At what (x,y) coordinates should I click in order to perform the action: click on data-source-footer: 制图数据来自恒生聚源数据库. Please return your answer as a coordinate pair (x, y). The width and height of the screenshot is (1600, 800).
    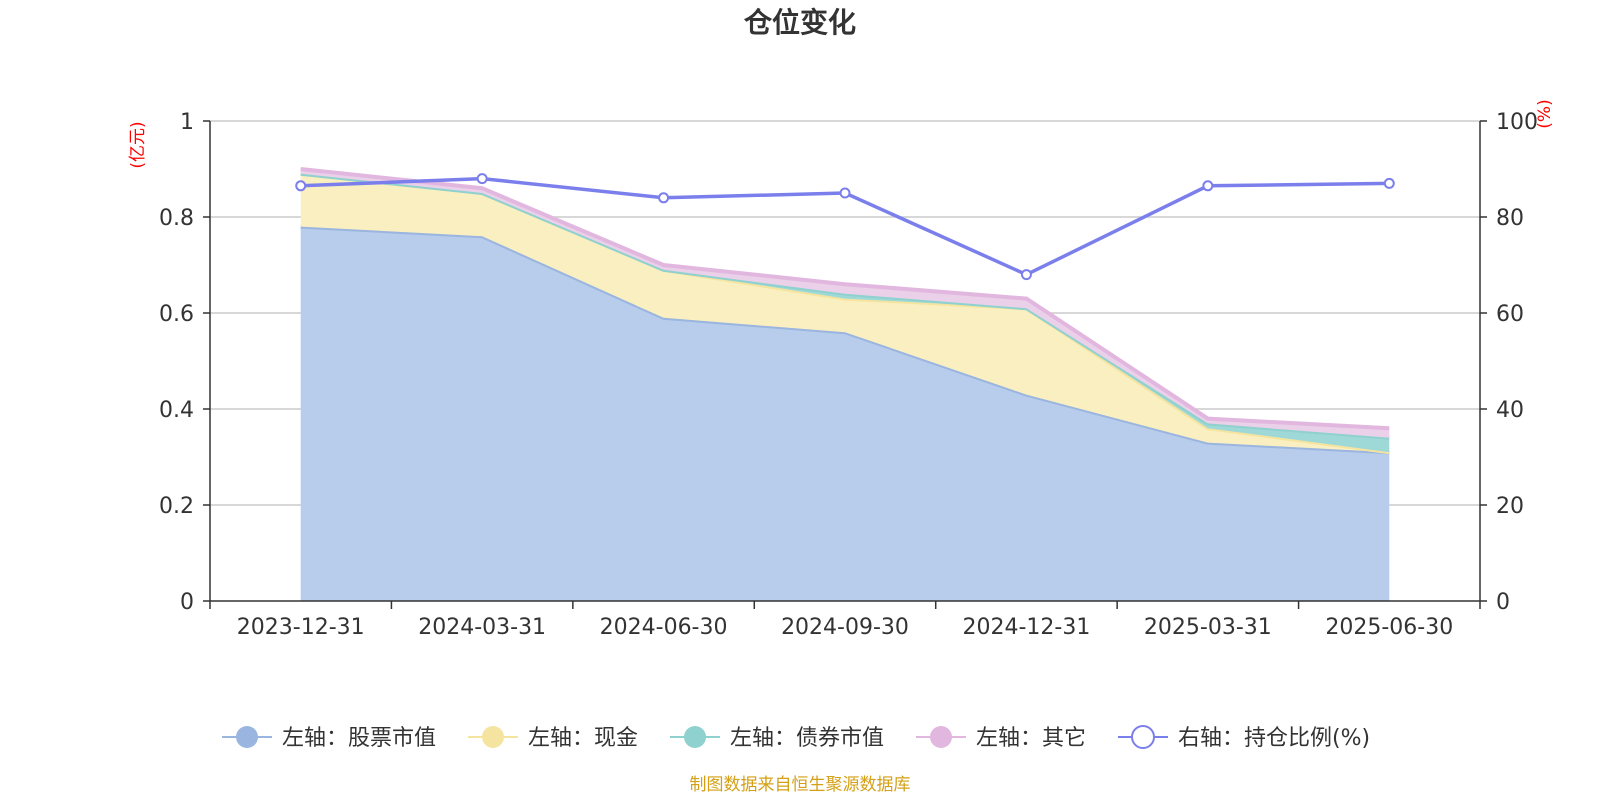
    Looking at the image, I should click on (800, 785).